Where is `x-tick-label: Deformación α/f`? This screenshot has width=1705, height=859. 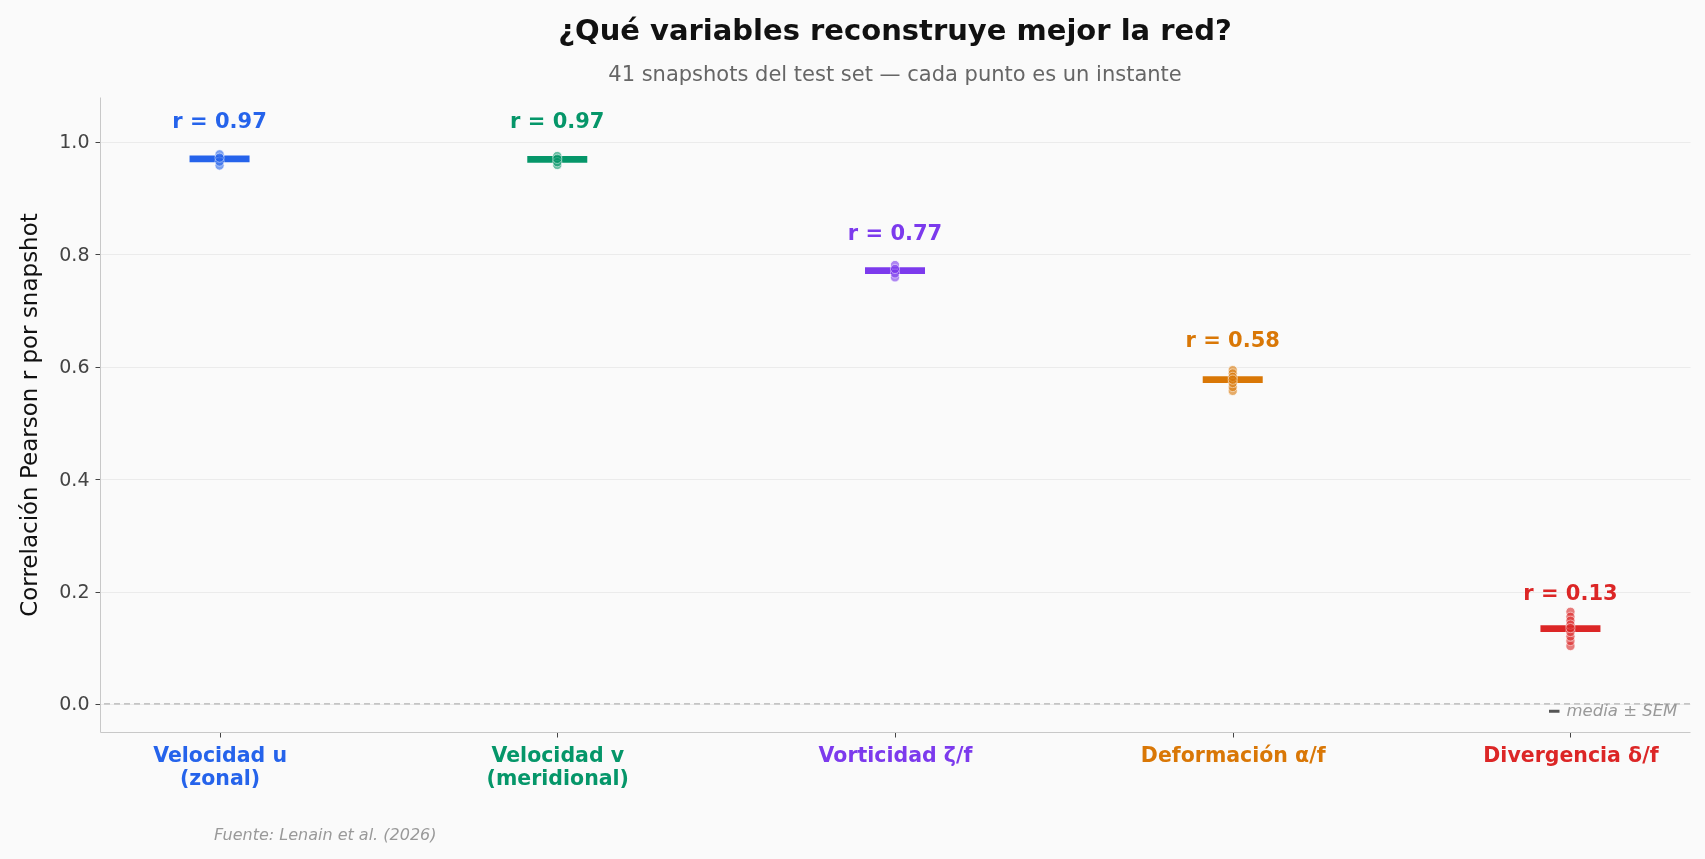
x-tick-label: Deformación α/f is located at coordinates (1233, 754).